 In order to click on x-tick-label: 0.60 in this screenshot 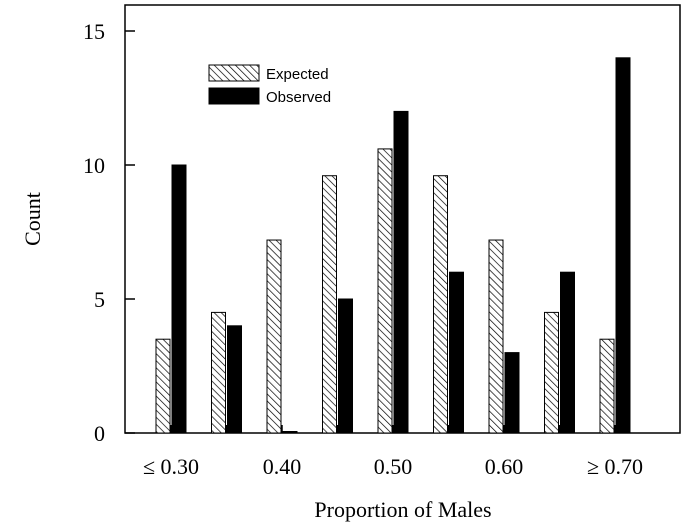, I will do `click(504, 466)`.